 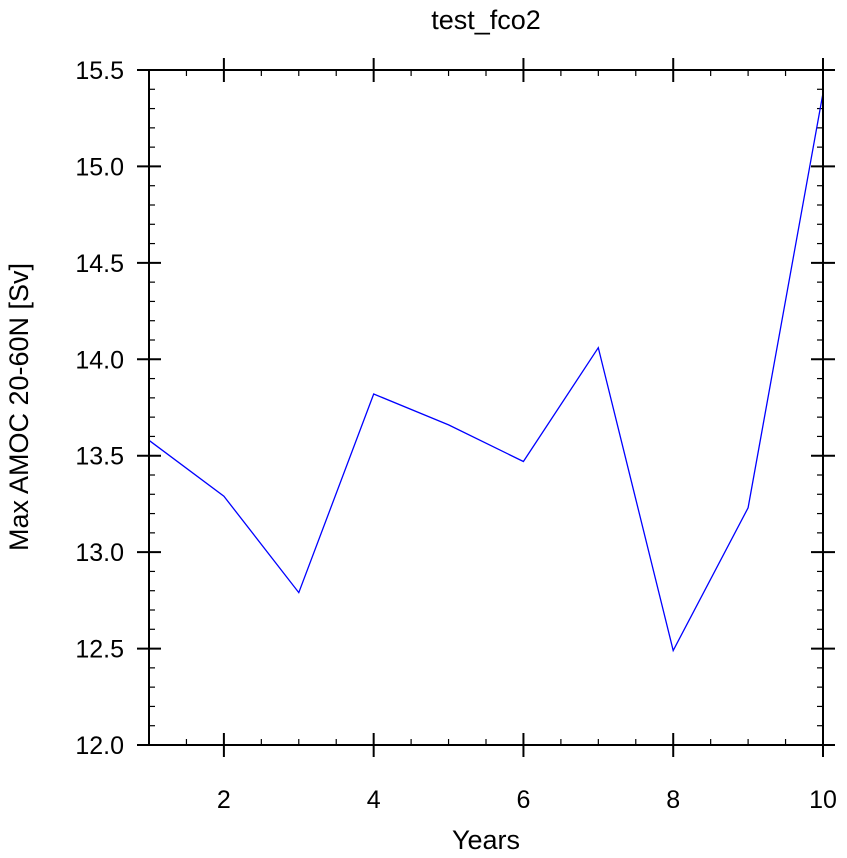 What do you see at coordinates (486, 840) in the screenshot?
I see `x-axis-title: Years` at bounding box center [486, 840].